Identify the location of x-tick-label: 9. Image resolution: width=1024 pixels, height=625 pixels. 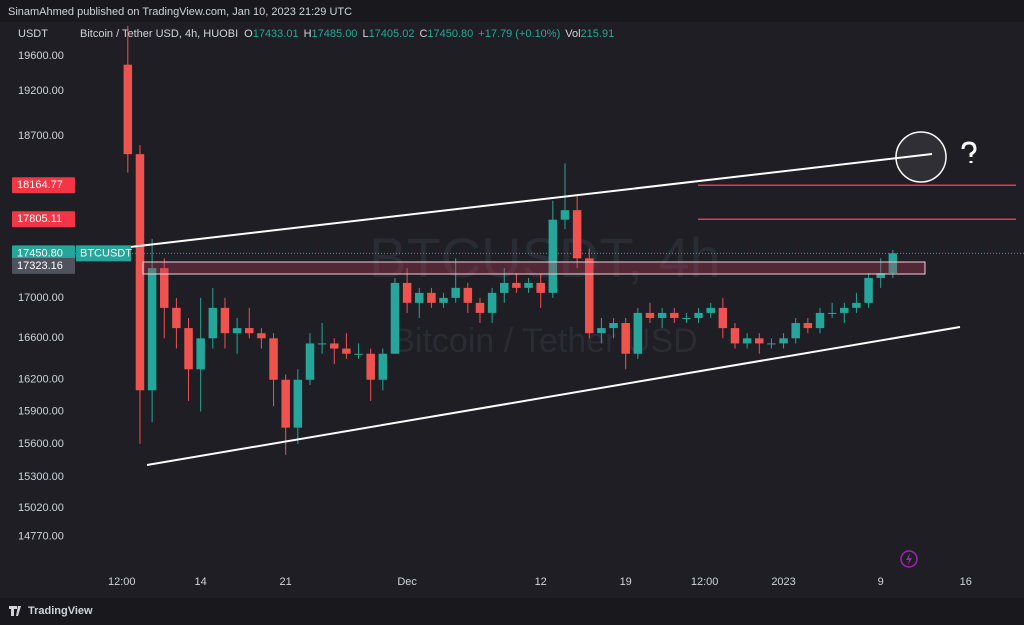
(881, 582).